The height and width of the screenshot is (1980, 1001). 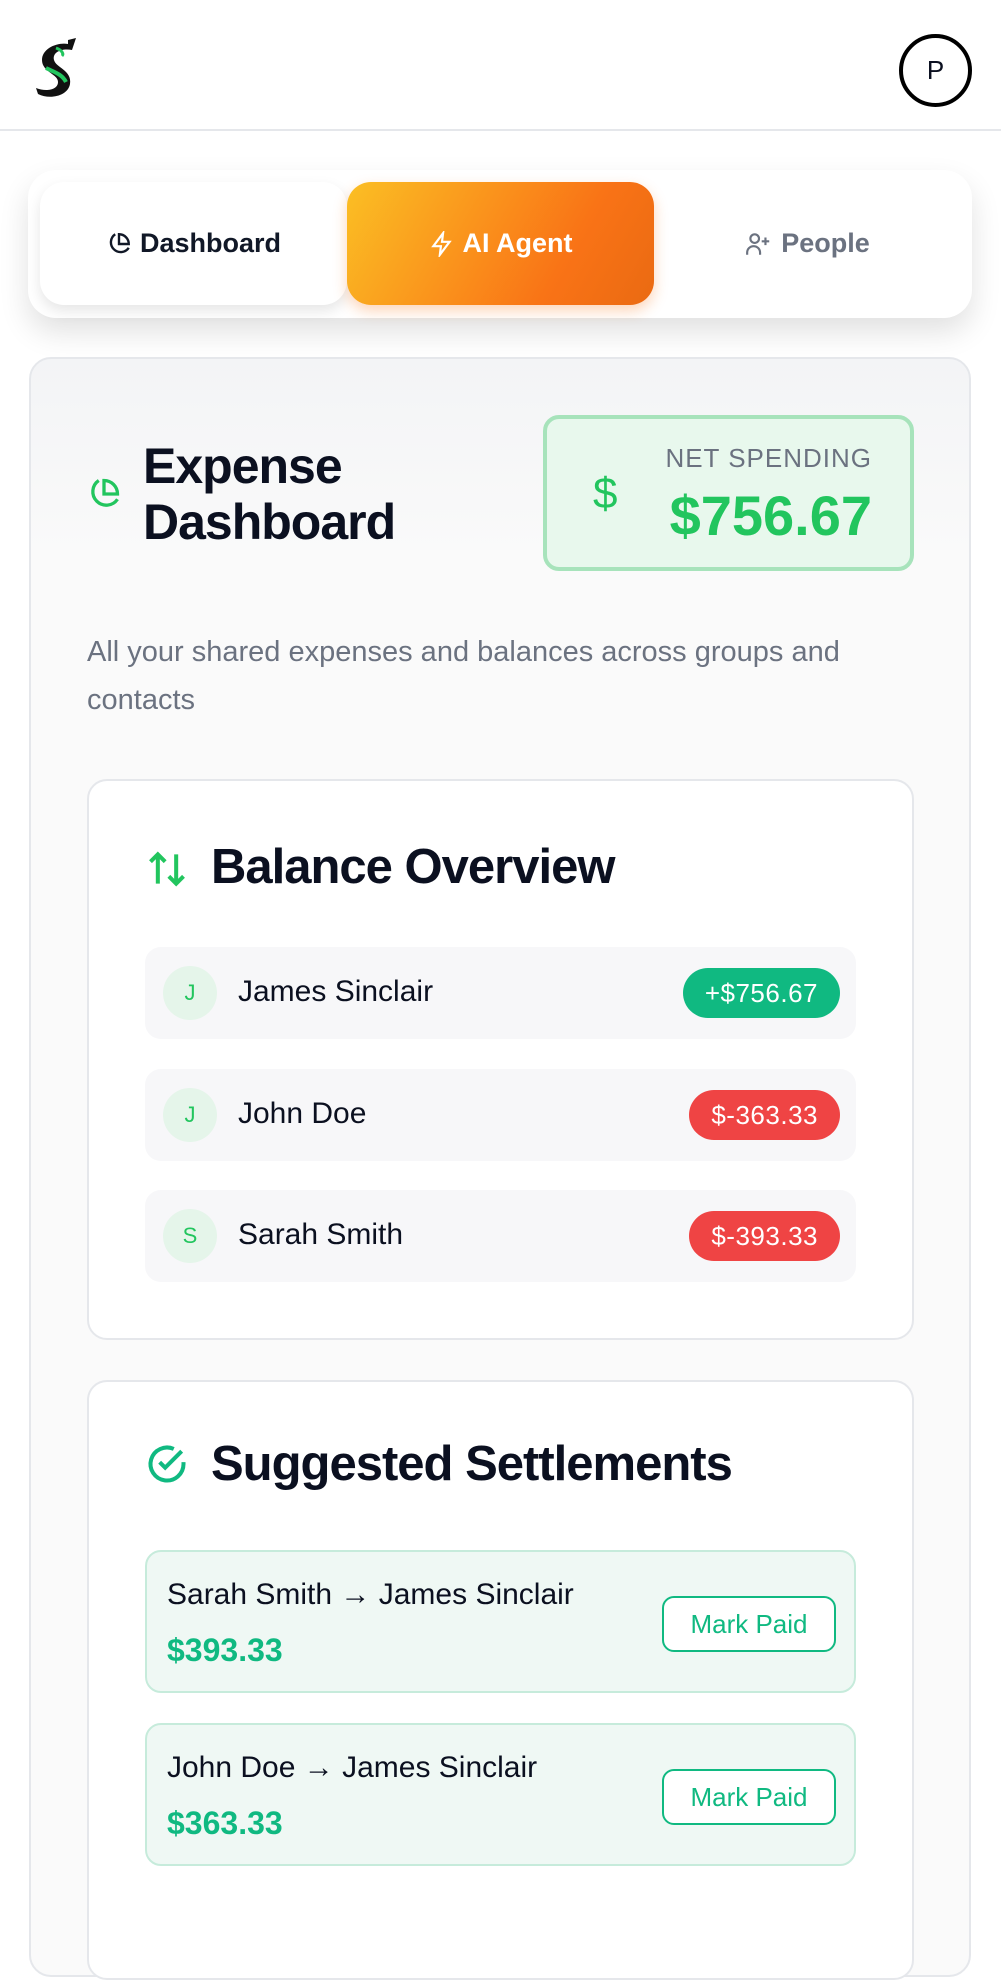 I want to click on page-title: Expense Dashboard, so click(x=269, y=494).